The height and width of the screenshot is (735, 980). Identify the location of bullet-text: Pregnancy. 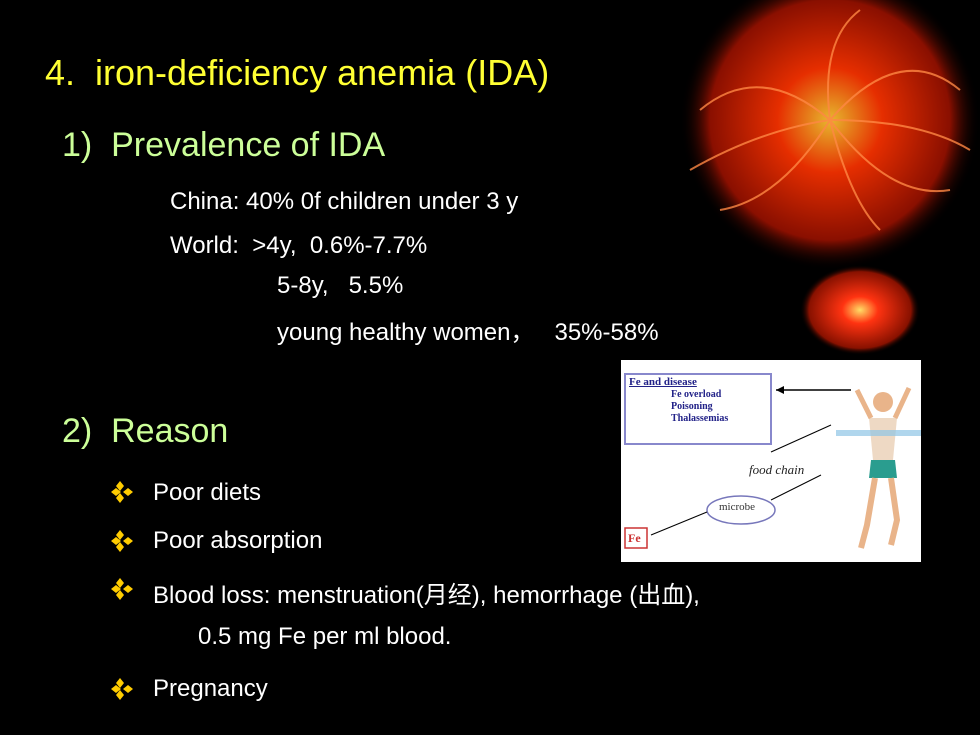
(210, 688).